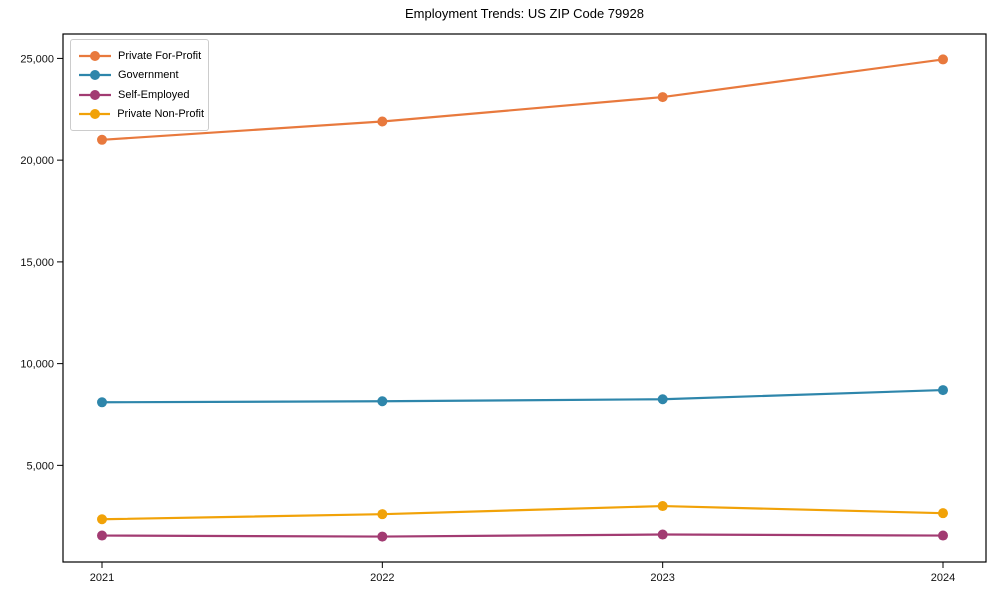 The width and height of the screenshot is (1000, 600). Describe the element at coordinates (102, 402) in the screenshot. I see `data-point-government-2021` at that location.